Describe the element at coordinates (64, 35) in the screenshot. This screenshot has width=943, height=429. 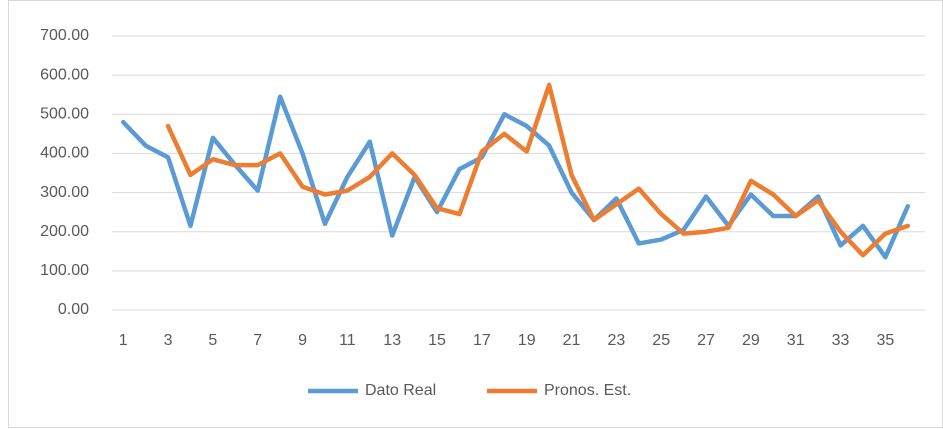
I see `y-tick-label: 700.00` at that location.